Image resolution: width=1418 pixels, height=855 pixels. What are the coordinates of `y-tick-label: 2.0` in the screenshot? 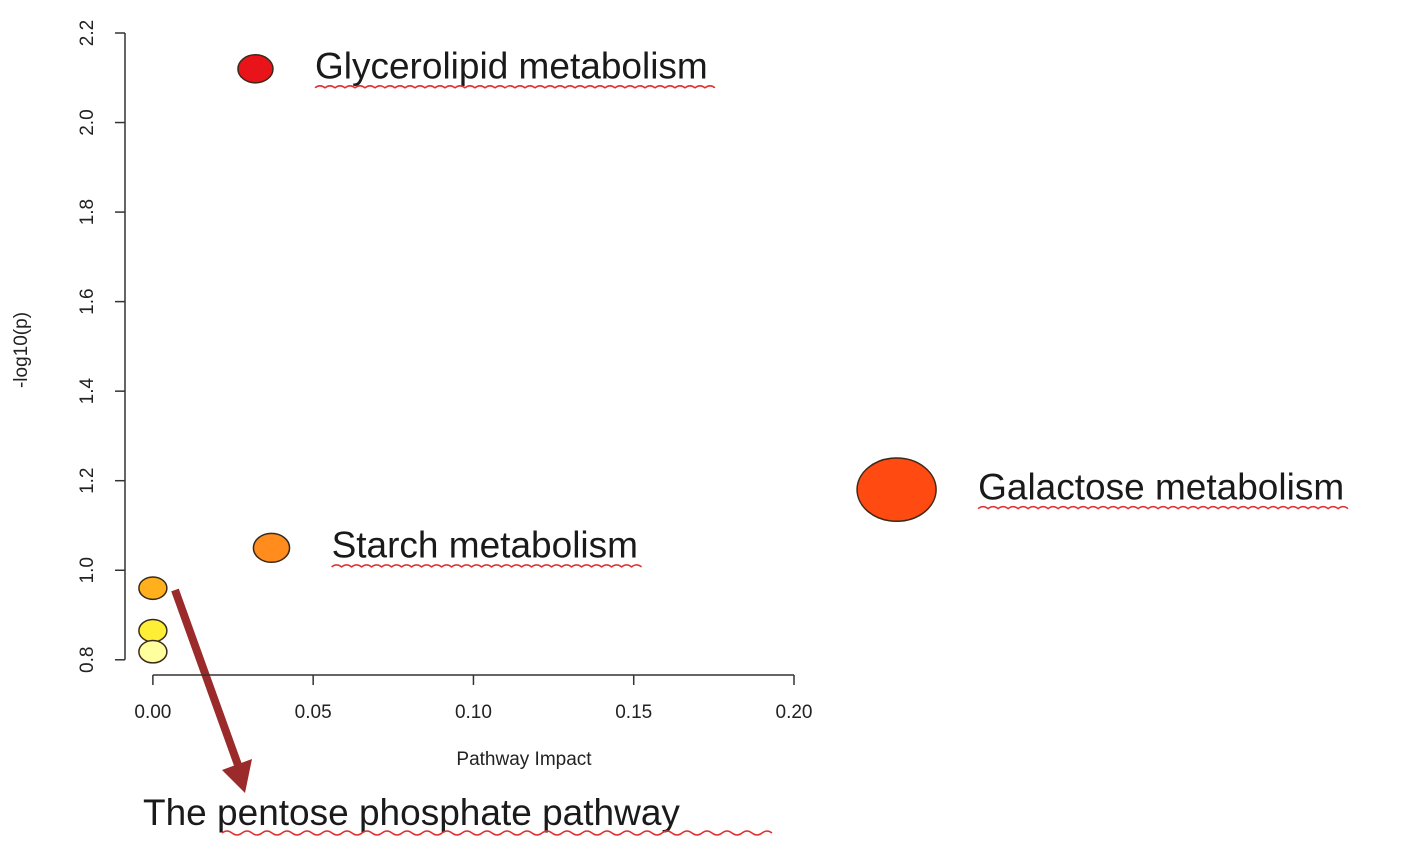 It's located at (87, 122).